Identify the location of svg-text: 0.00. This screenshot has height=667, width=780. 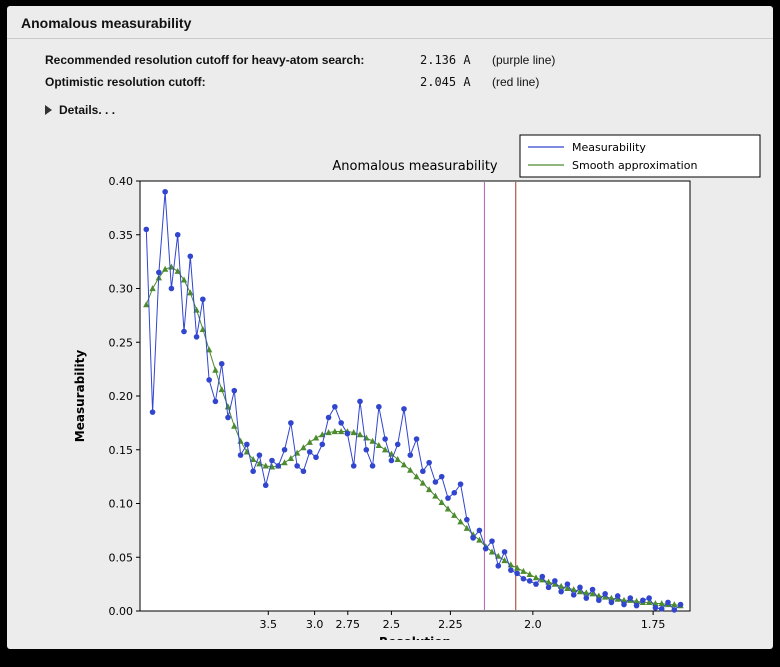
(121, 611).